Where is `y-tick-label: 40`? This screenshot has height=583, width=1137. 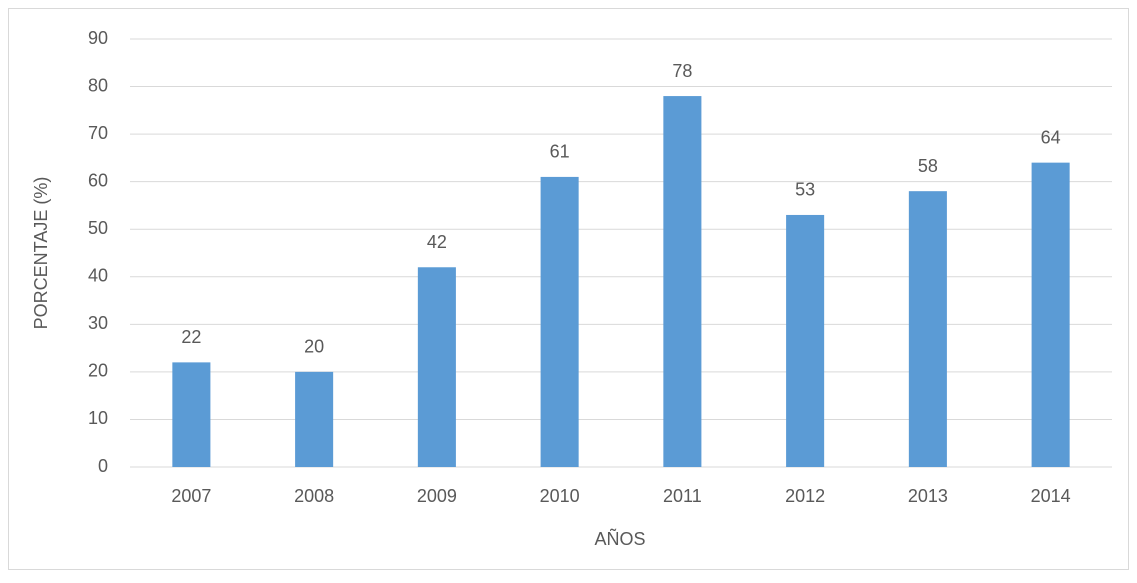
y-tick-label: 40 is located at coordinates (98, 276).